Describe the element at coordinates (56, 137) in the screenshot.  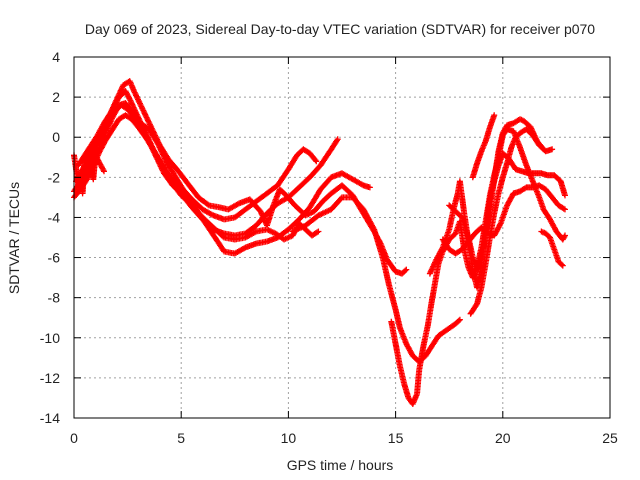
I see `y-tick-label: 0` at that location.